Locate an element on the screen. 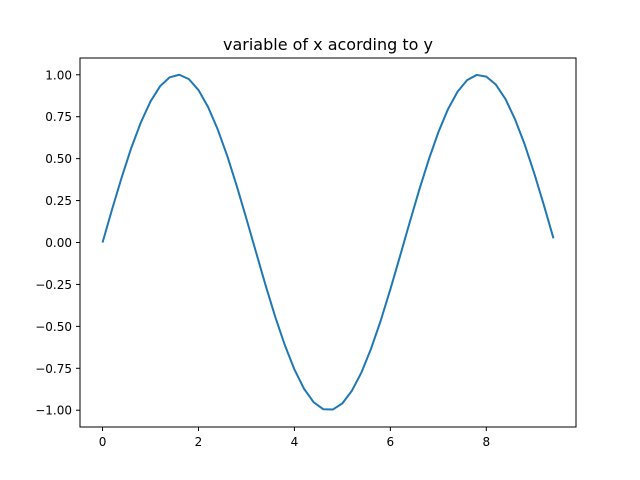 The height and width of the screenshot is (480, 640). y-tick-label: 0.25 is located at coordinates (58, 201).